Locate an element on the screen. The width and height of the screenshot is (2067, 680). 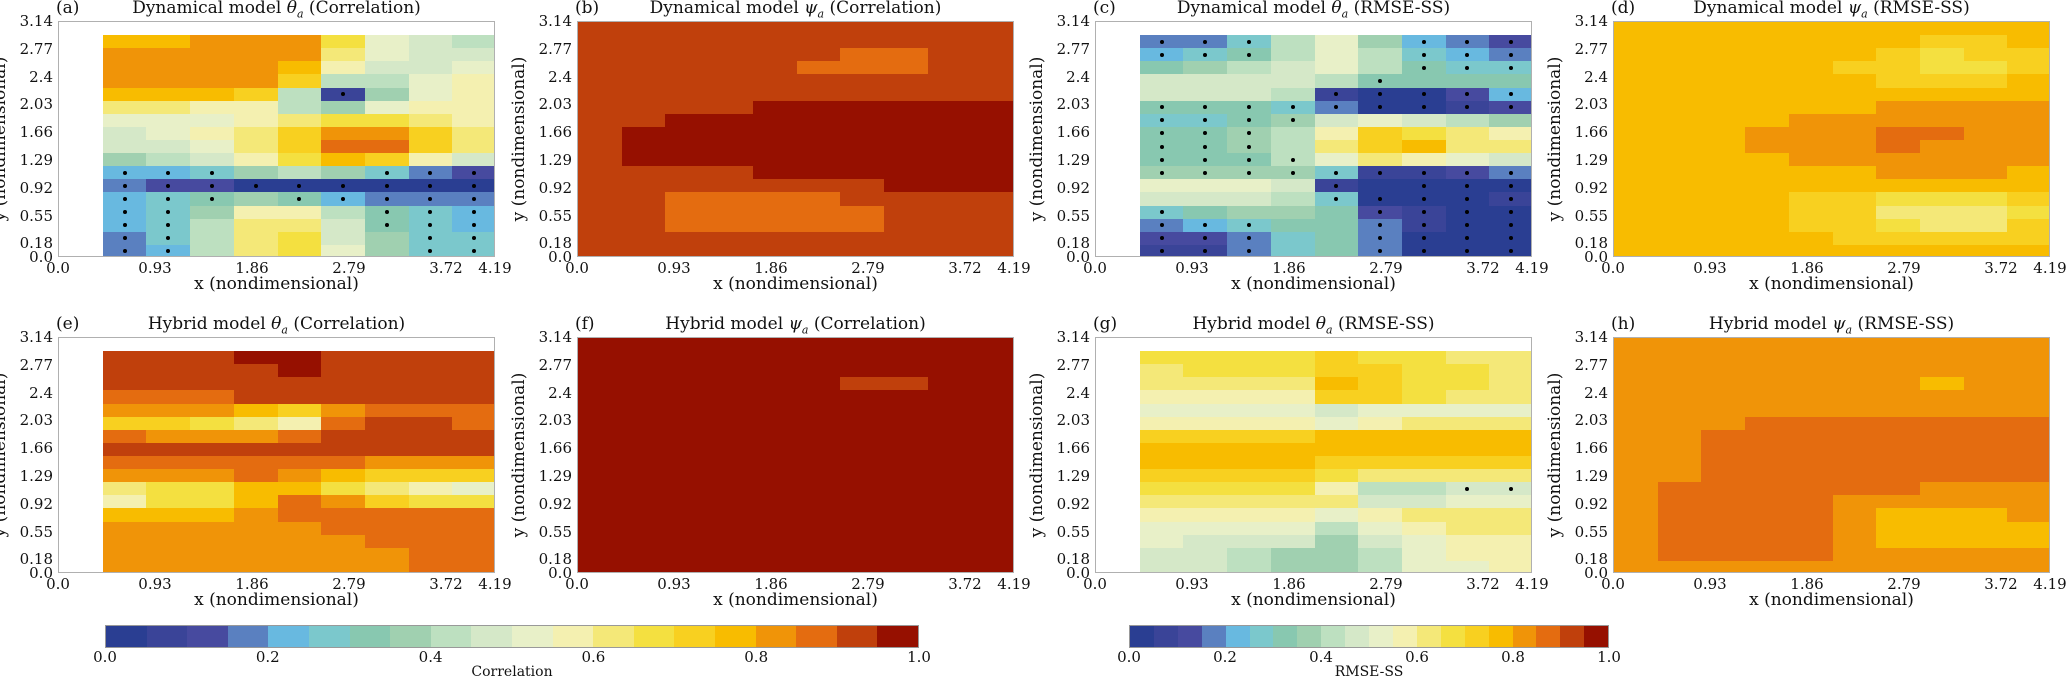
x-tick-label: 0.93 is located at coordinates (1710, 584).